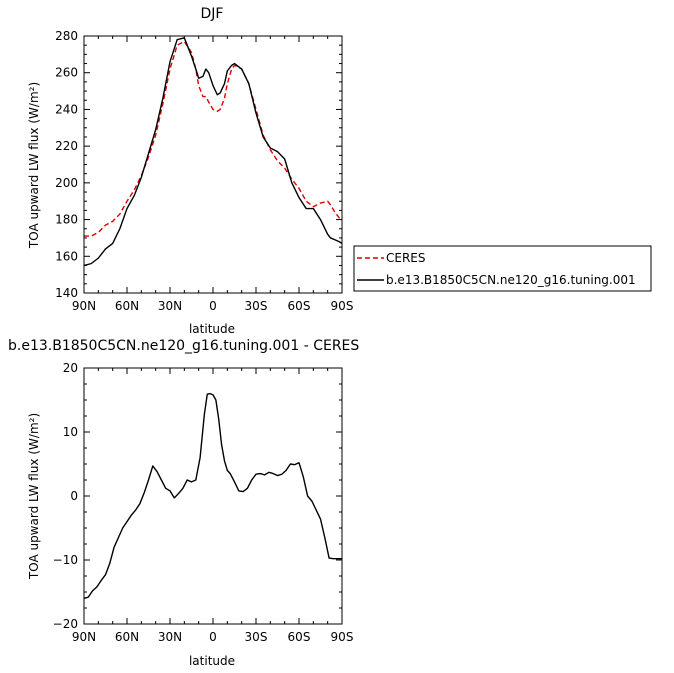 The height and width of the screenshot is (673, 674). What do you see at coordinates (65, 624) in the screenshot?
I see `y-tick-label: −20` at bounding box center [65, 624].